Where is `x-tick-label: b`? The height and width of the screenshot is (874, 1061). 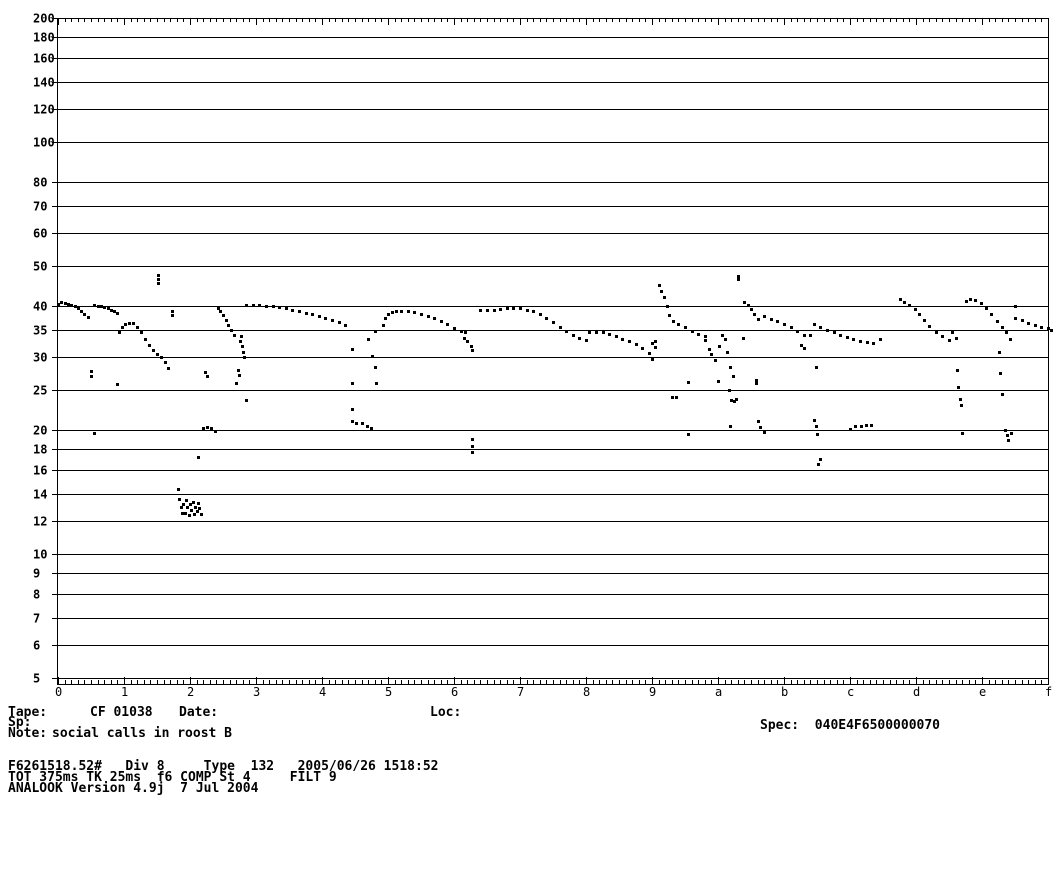
x-tick-label: b is located at coordinates (784, 692).